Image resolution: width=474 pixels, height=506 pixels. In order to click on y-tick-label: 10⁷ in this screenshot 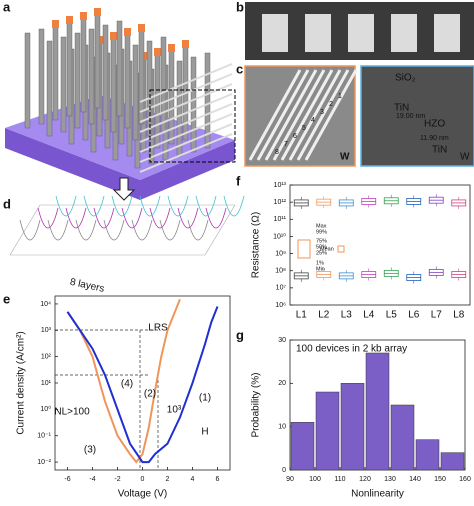, I will do `click(281, 288)`.